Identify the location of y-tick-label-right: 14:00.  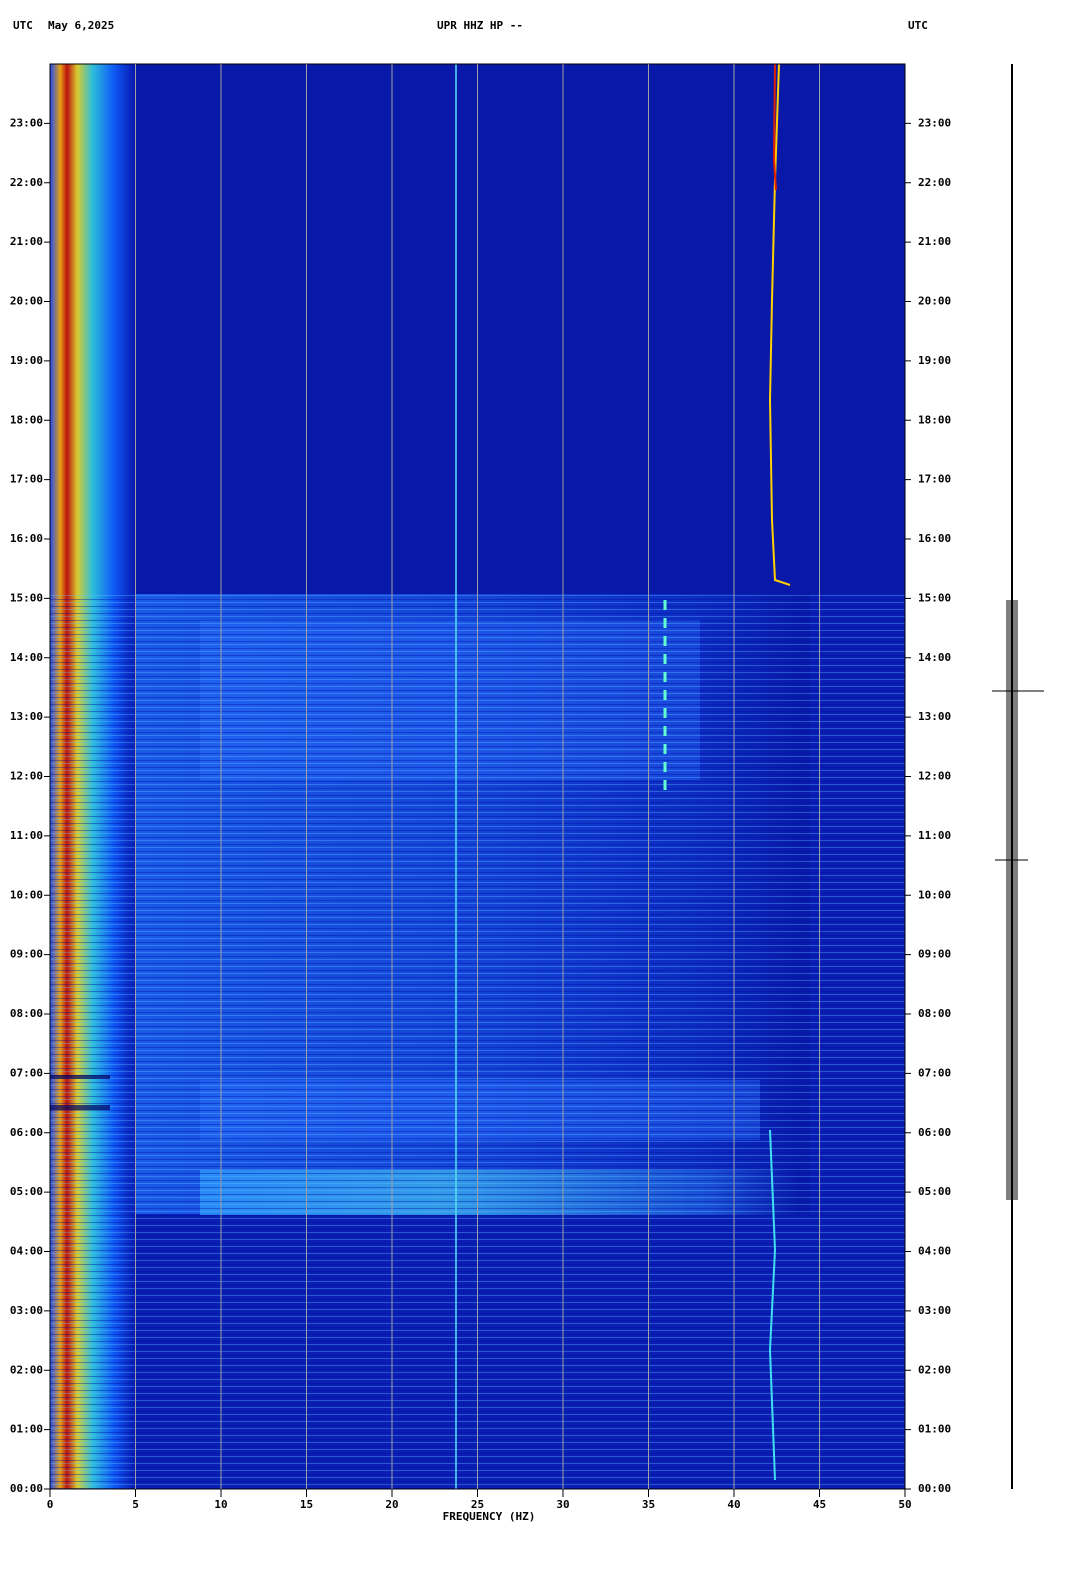
(934, 657).